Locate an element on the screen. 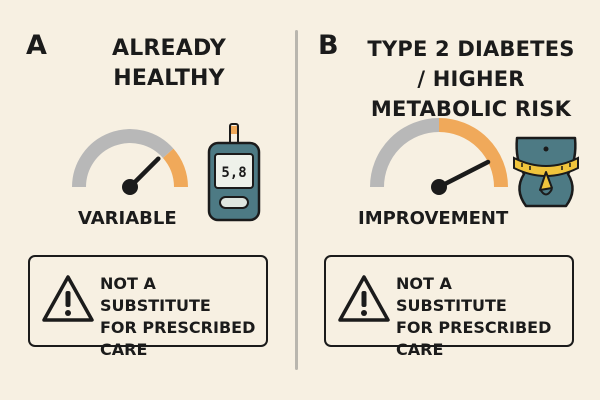 This screenshot has width=600, height=400. gauge-label: VARIABLE is located at coordinates (127, 218).